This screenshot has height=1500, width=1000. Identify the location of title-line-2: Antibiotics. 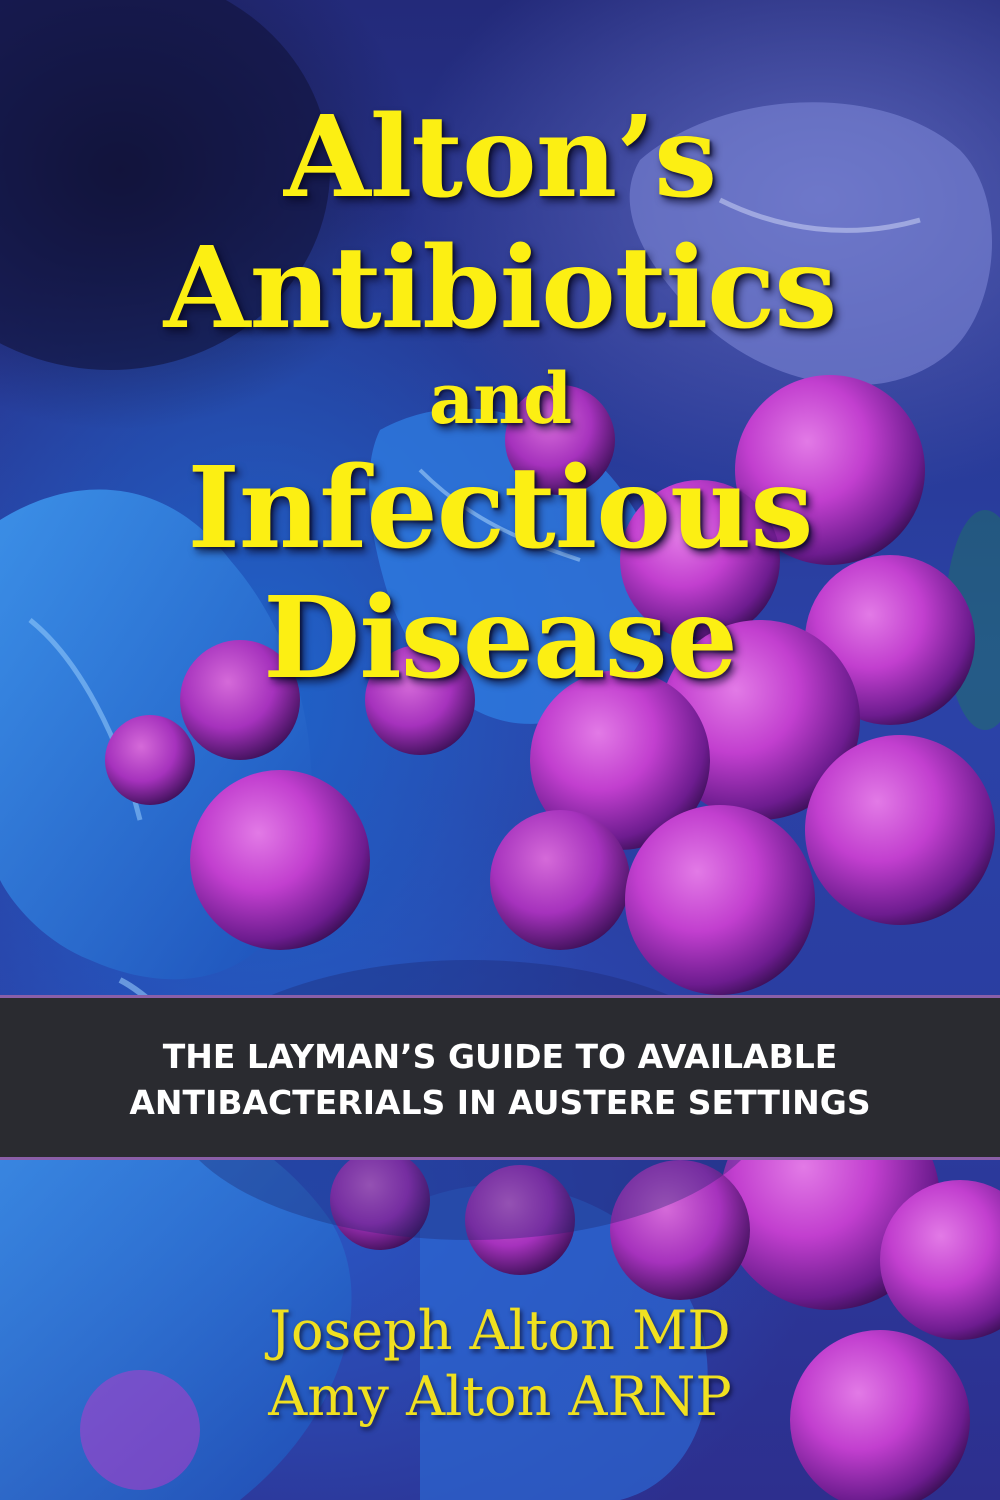
(500, 288).